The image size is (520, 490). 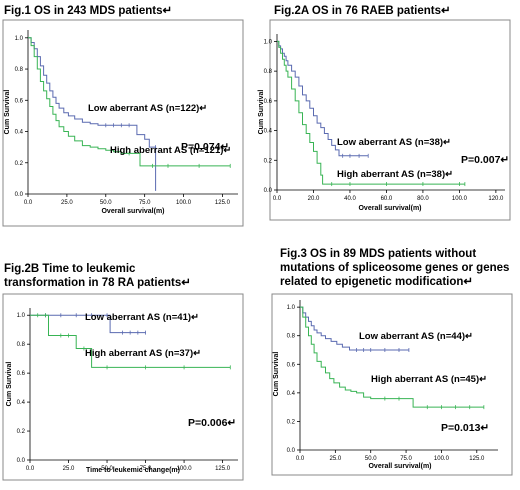 I want to click on fig3-title-line-3: related to epigenetic modification↵, so click(x=377, y=282).